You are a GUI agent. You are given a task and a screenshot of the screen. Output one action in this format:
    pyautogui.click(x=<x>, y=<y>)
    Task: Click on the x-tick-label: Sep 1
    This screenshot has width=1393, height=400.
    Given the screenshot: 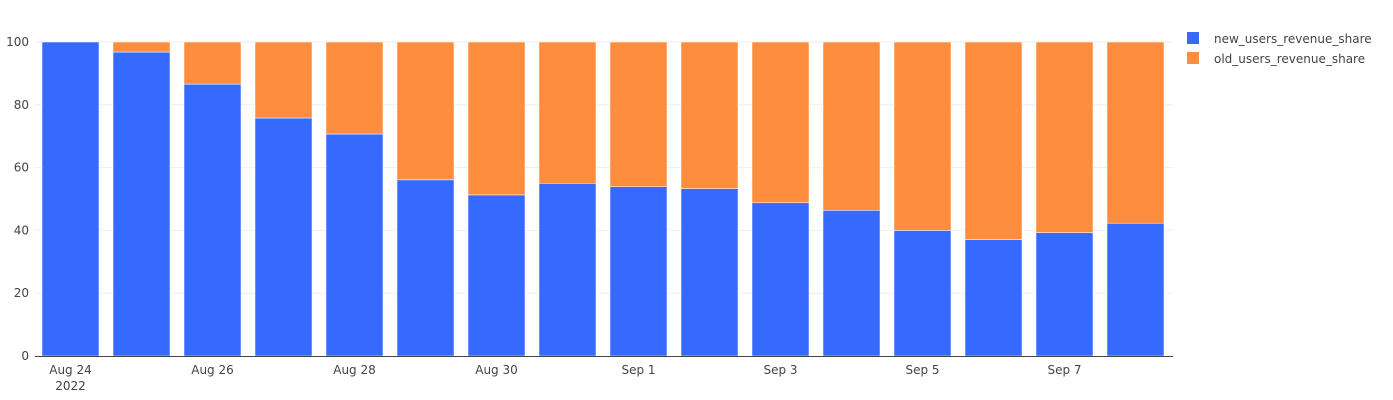 What is the action you would take?
    pyautogui.click(x=638, y=370)
    